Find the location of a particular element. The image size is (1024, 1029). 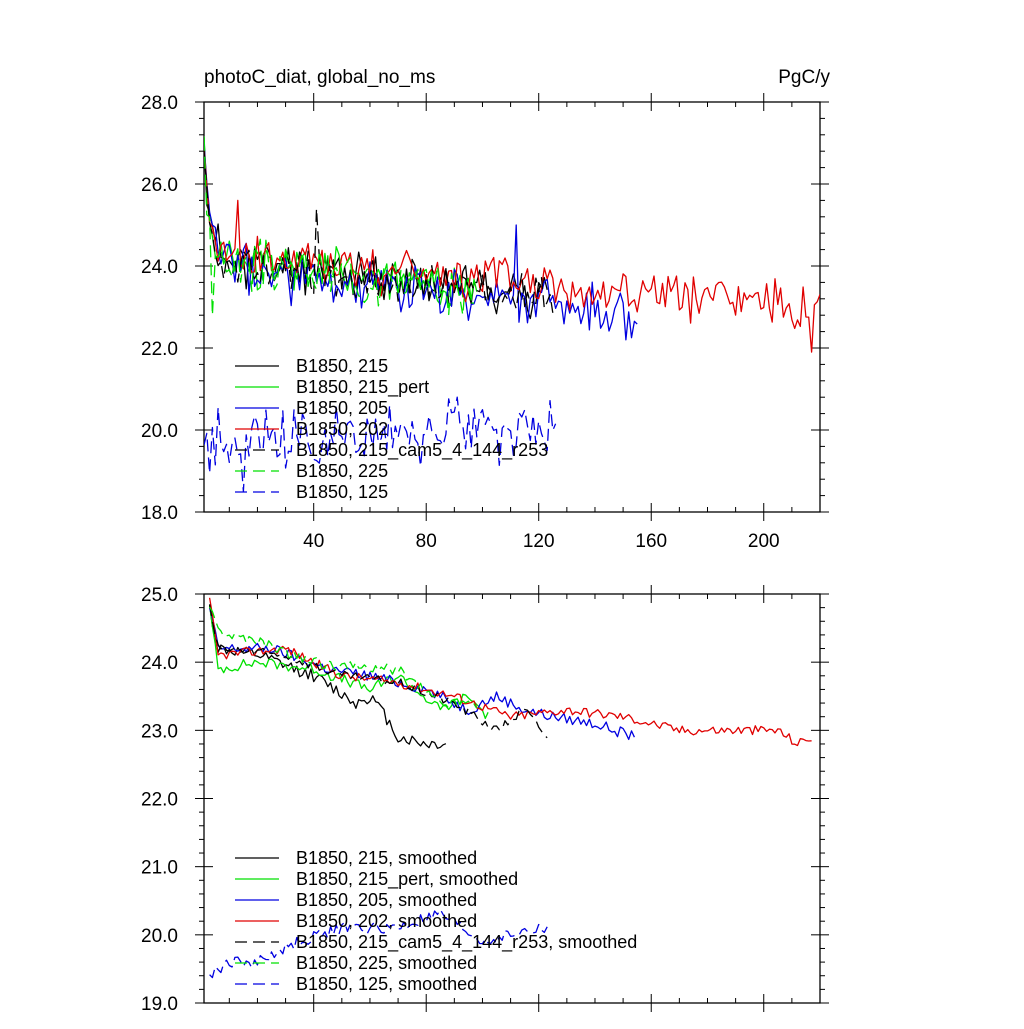

y-tick-label: 28.0 is located at coordinates (159, 103).